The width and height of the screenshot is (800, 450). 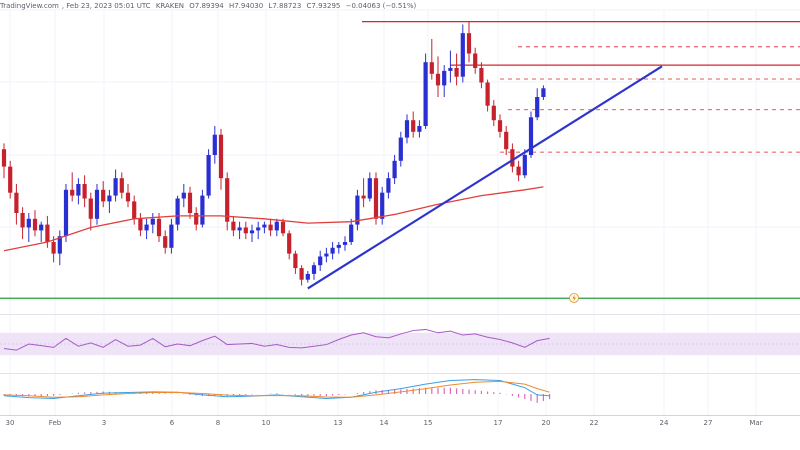 What do you see at coordinates (384, 423) in the screenshot?
I see `time-axis-label: 14` at bounding box center [384, 423].